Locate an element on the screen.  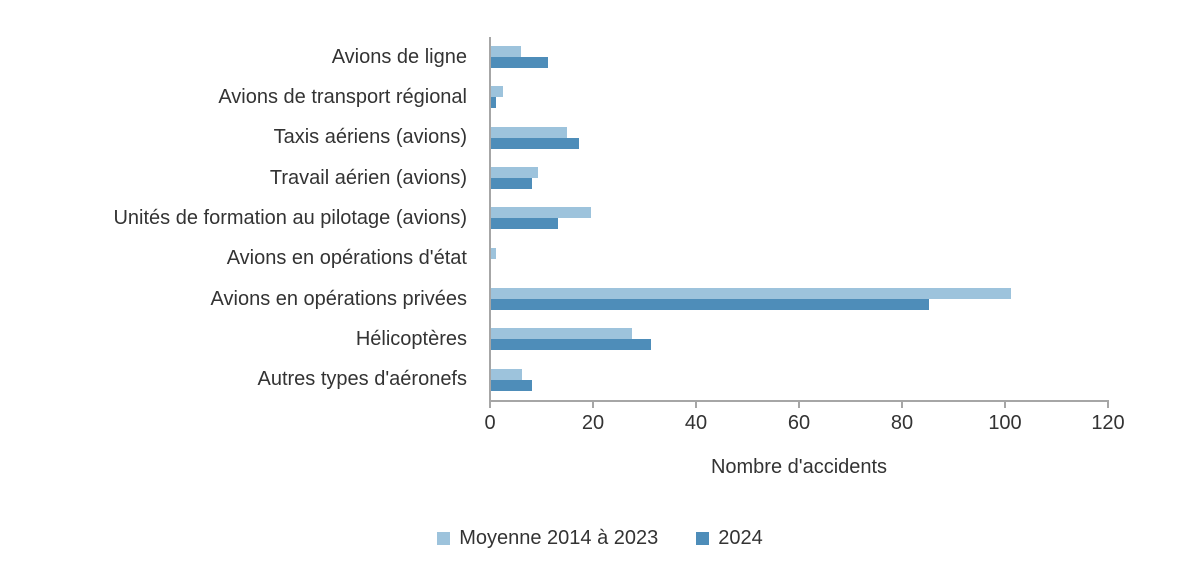
legend: Moyenne 2014 à 2023 2024 is located at coordinates (600, 538).